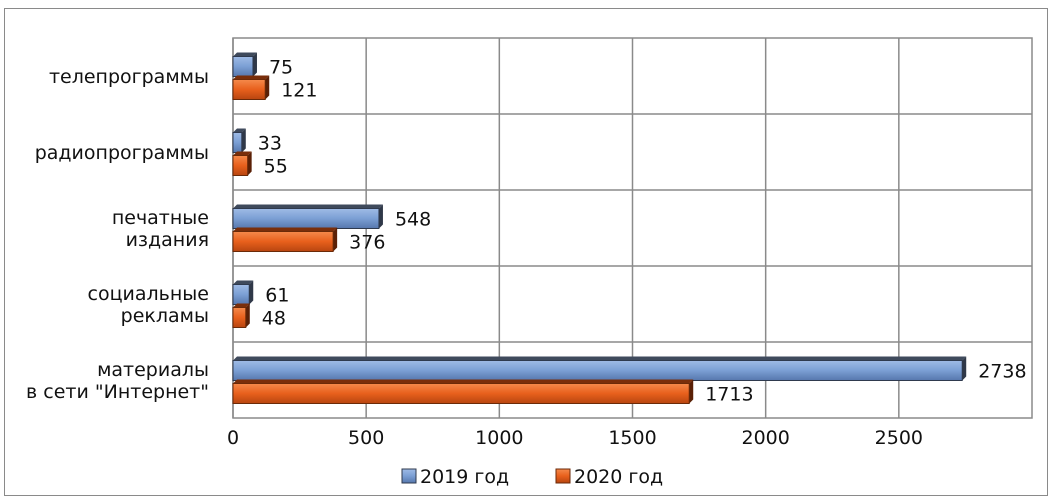 The width and height of the screenshot is (1052, 499). I want to click on data-label: 48, so click(274, 319).